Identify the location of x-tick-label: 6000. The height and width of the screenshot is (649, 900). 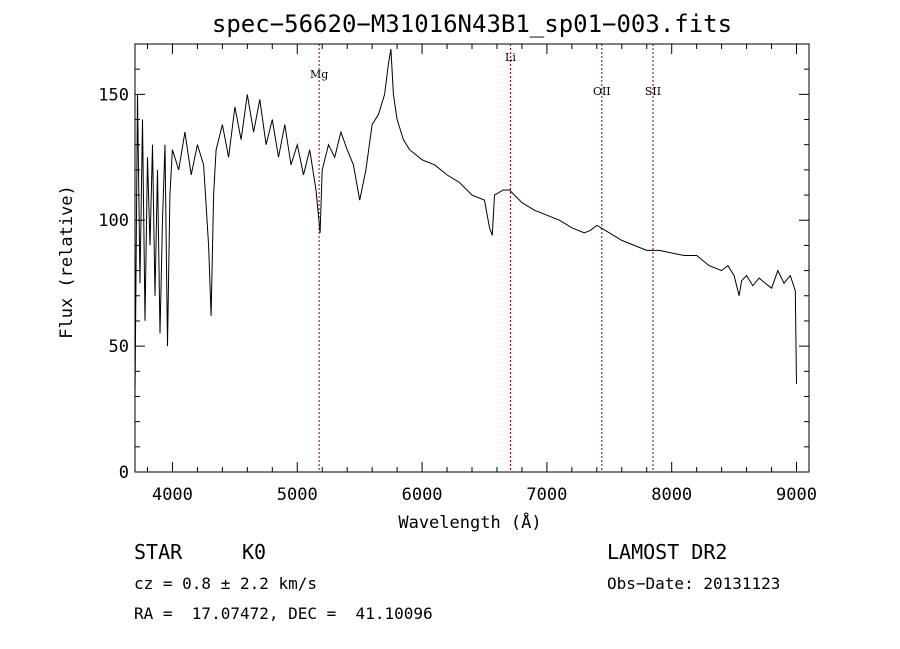
(422, 495).